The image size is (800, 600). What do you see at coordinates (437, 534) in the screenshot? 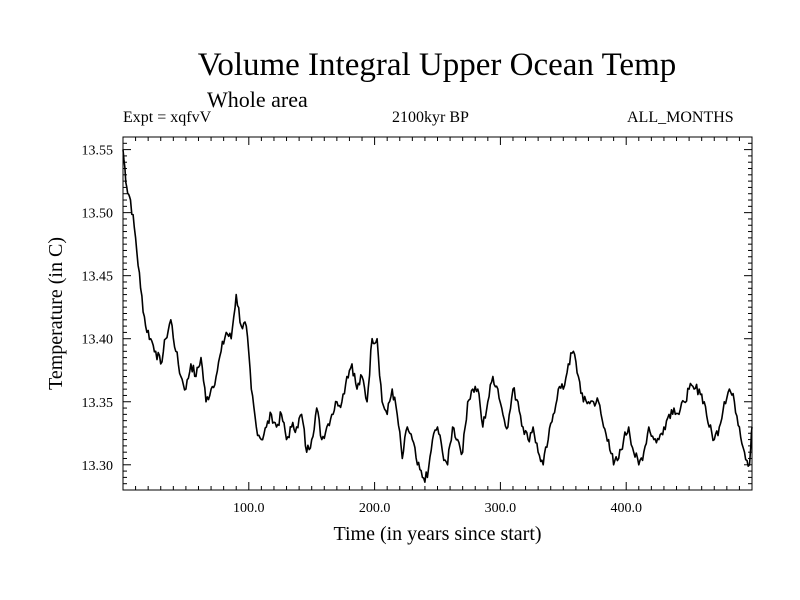
I see `x-axis-label: Time (in years since start)` at bounding box center [437, 534].